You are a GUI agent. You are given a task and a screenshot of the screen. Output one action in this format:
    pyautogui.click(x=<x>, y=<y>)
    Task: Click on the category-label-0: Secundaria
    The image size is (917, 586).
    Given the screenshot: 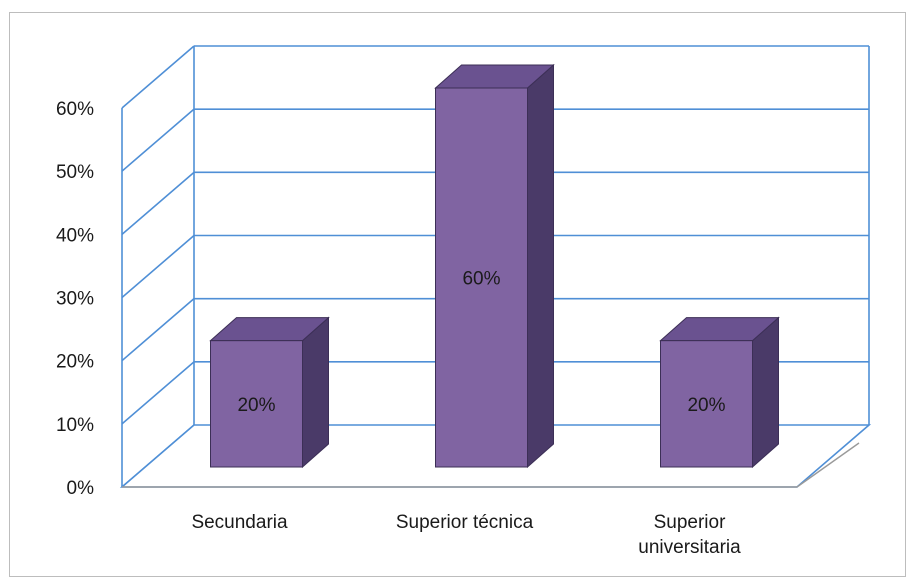 What is the action you would take?
    pyautogui.click(x=239, y=522)
    